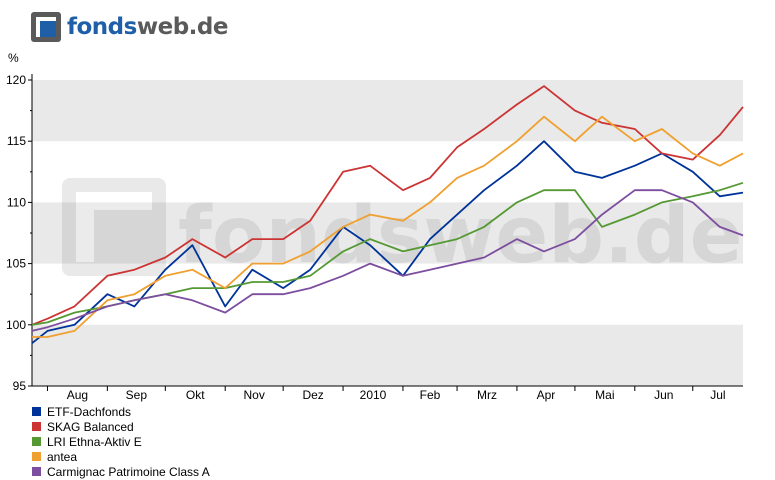 This screenshot has height=480, width=775. I want to click on x-tick-label: Okt, so click(195, 395).